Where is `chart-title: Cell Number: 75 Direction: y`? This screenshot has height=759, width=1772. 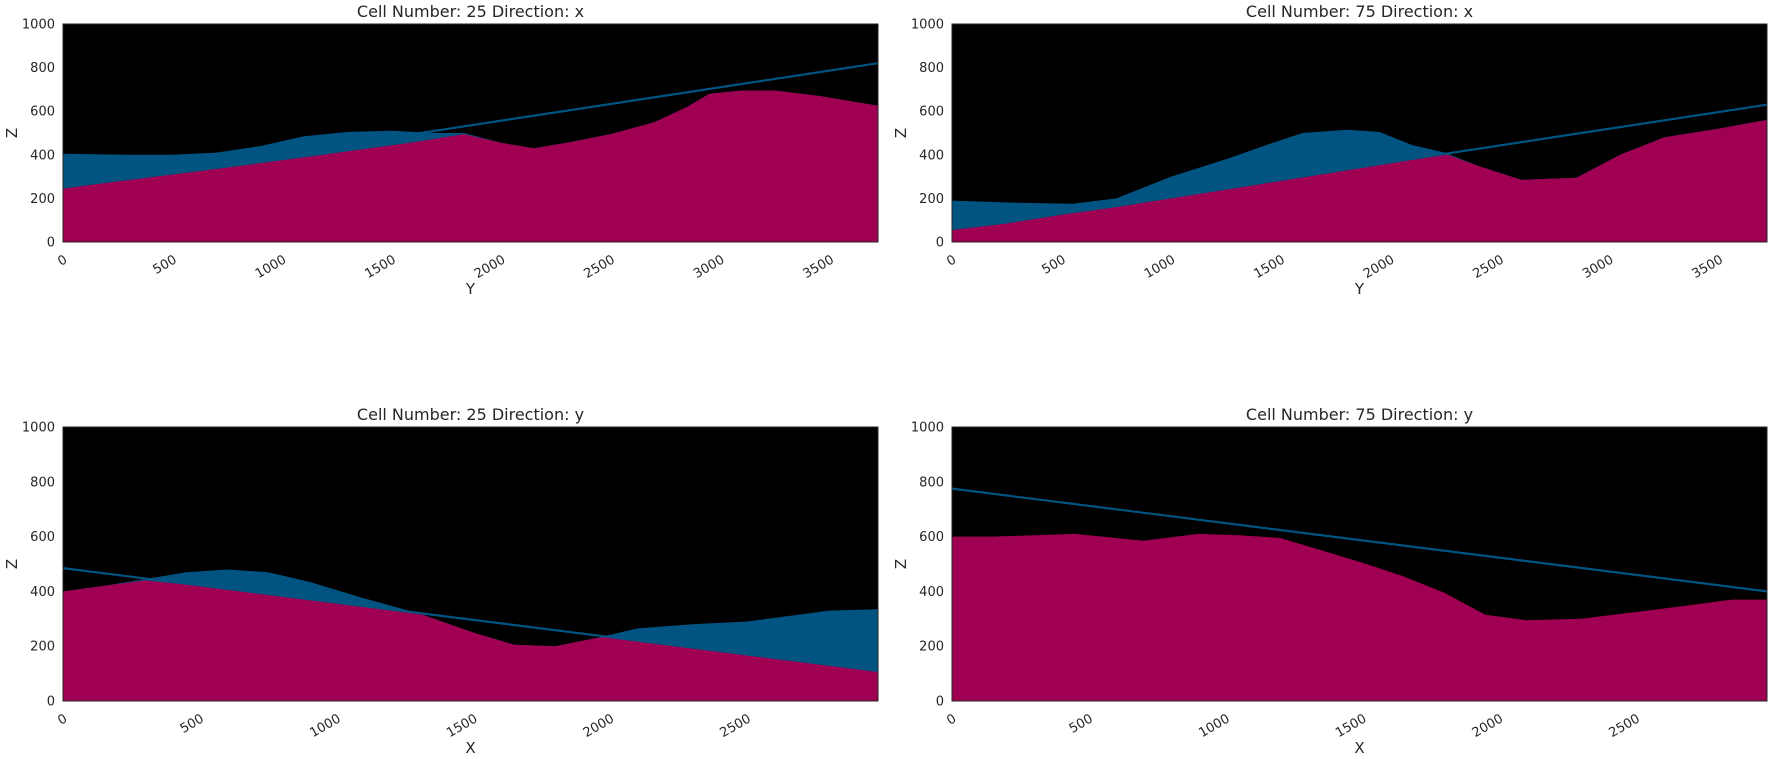 chart-title: Cell Number: 75 Direction: y is located at coordinates (1359, 414).